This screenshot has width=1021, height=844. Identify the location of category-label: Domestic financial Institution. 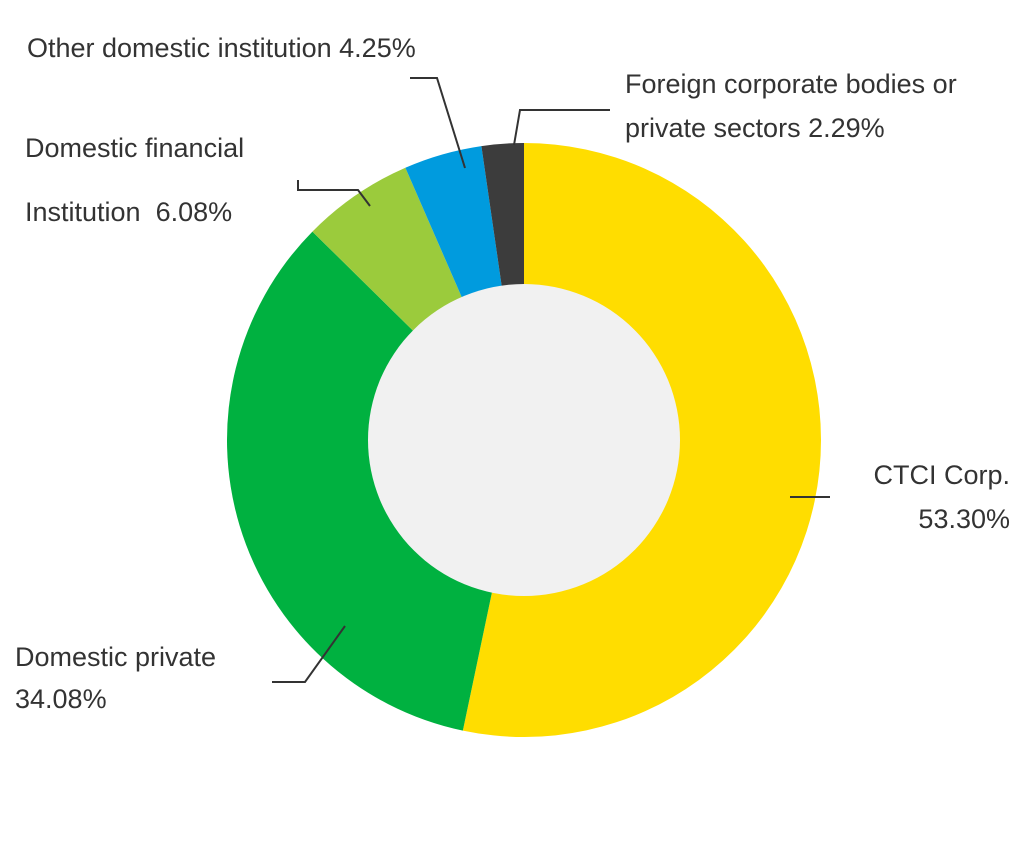
(138, 180).